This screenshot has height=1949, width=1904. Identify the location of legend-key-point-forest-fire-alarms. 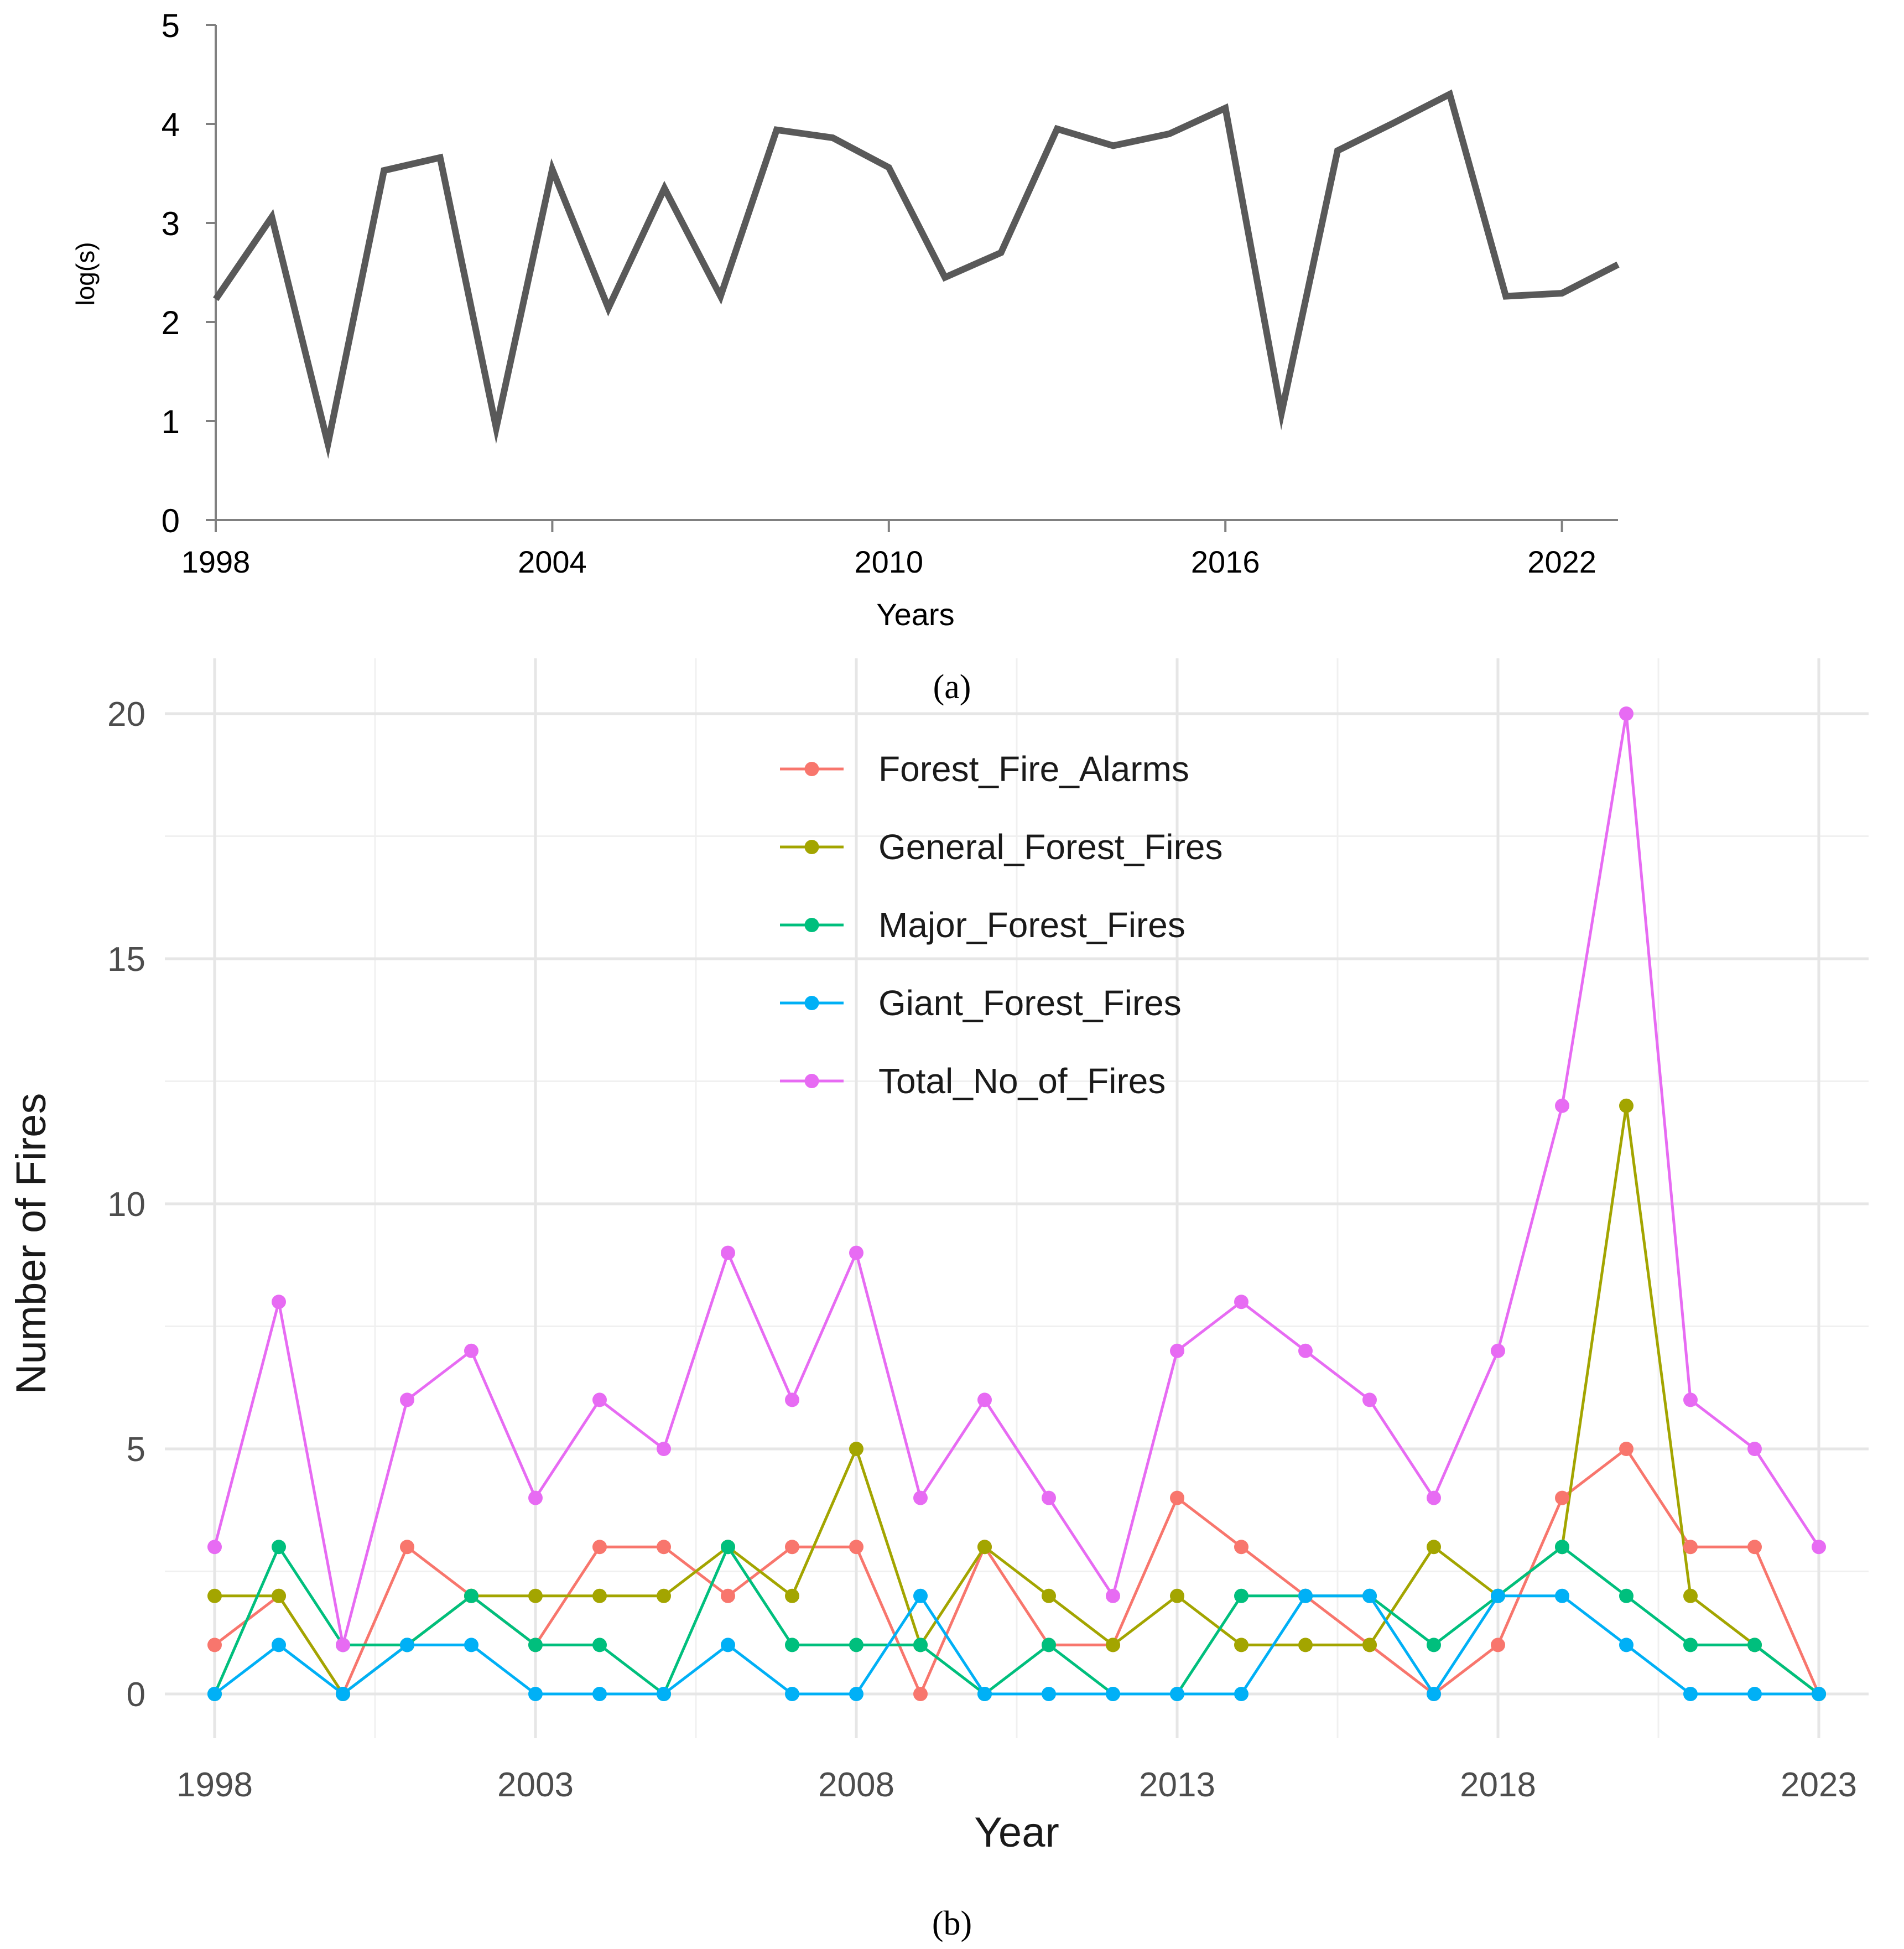
(811, 769).